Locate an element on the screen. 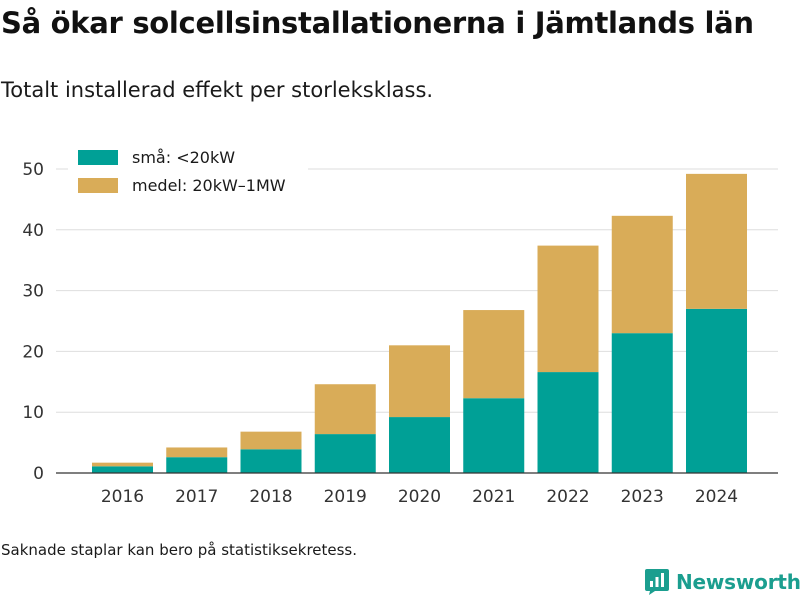  x-tick-label: 2019 is located at coordinates (345, 497).